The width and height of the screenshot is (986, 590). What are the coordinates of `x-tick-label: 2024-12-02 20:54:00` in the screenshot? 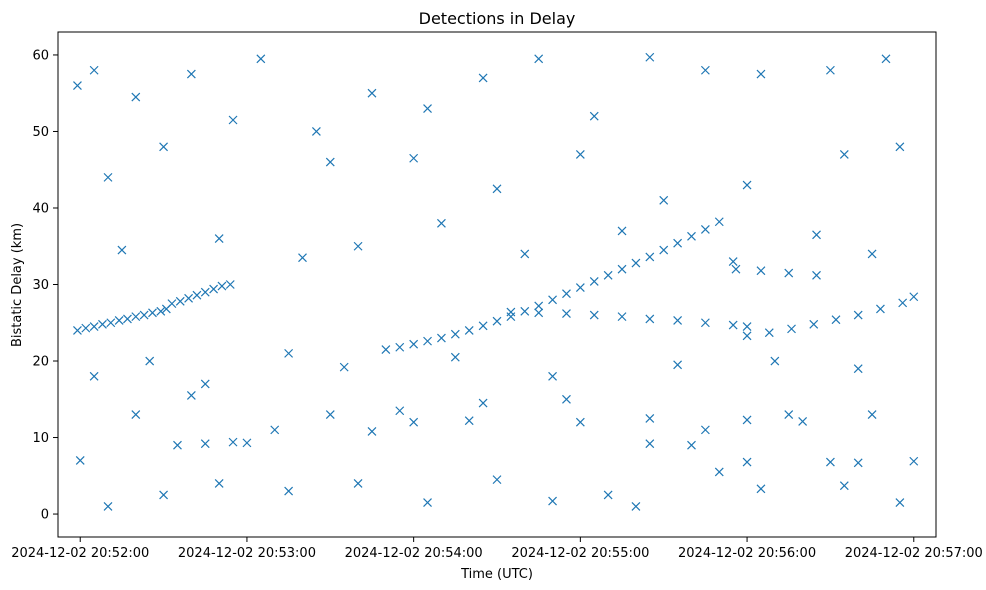 It's located at (414, 553).